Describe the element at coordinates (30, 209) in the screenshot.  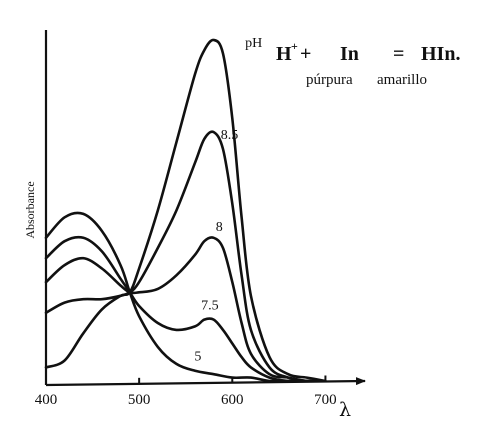
I see `y-axis-title: Absorbance` at that location.